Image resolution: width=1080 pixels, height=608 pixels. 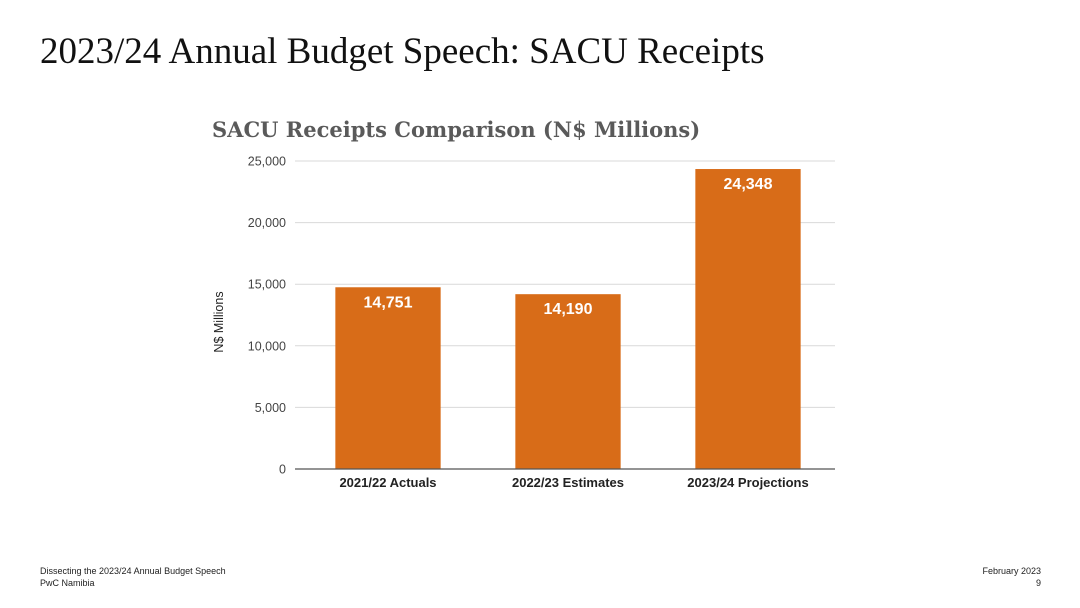 I want to click on bar-value-label: 14,751, so click(x=388, y=302).